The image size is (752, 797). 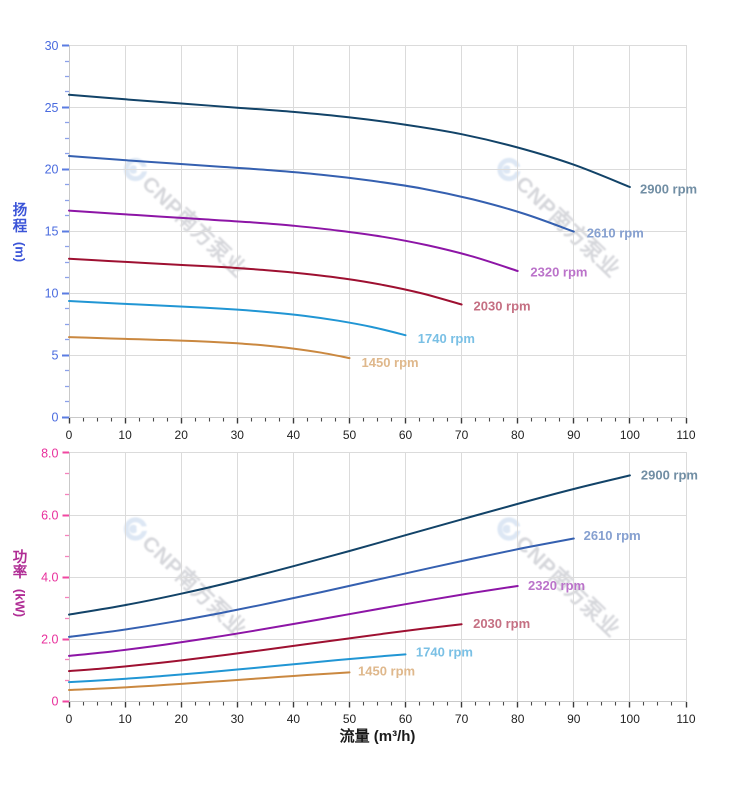 I want to click on svg-text: 程, so click(x=20, y=226).